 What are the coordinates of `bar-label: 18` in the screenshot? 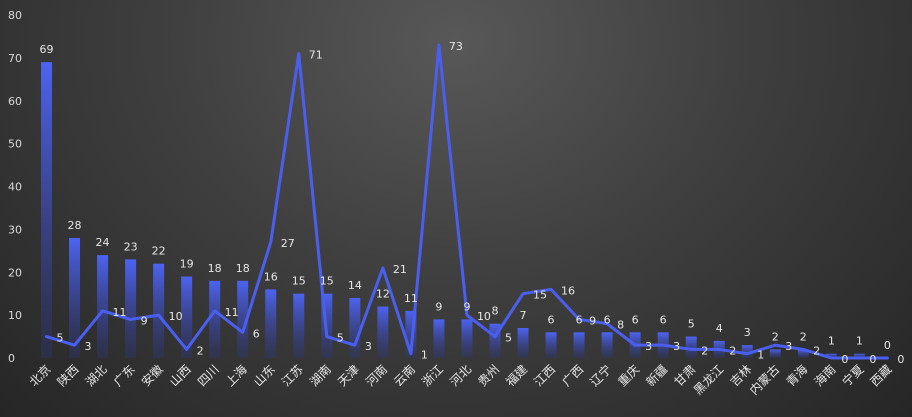 It's located at (215, 268).